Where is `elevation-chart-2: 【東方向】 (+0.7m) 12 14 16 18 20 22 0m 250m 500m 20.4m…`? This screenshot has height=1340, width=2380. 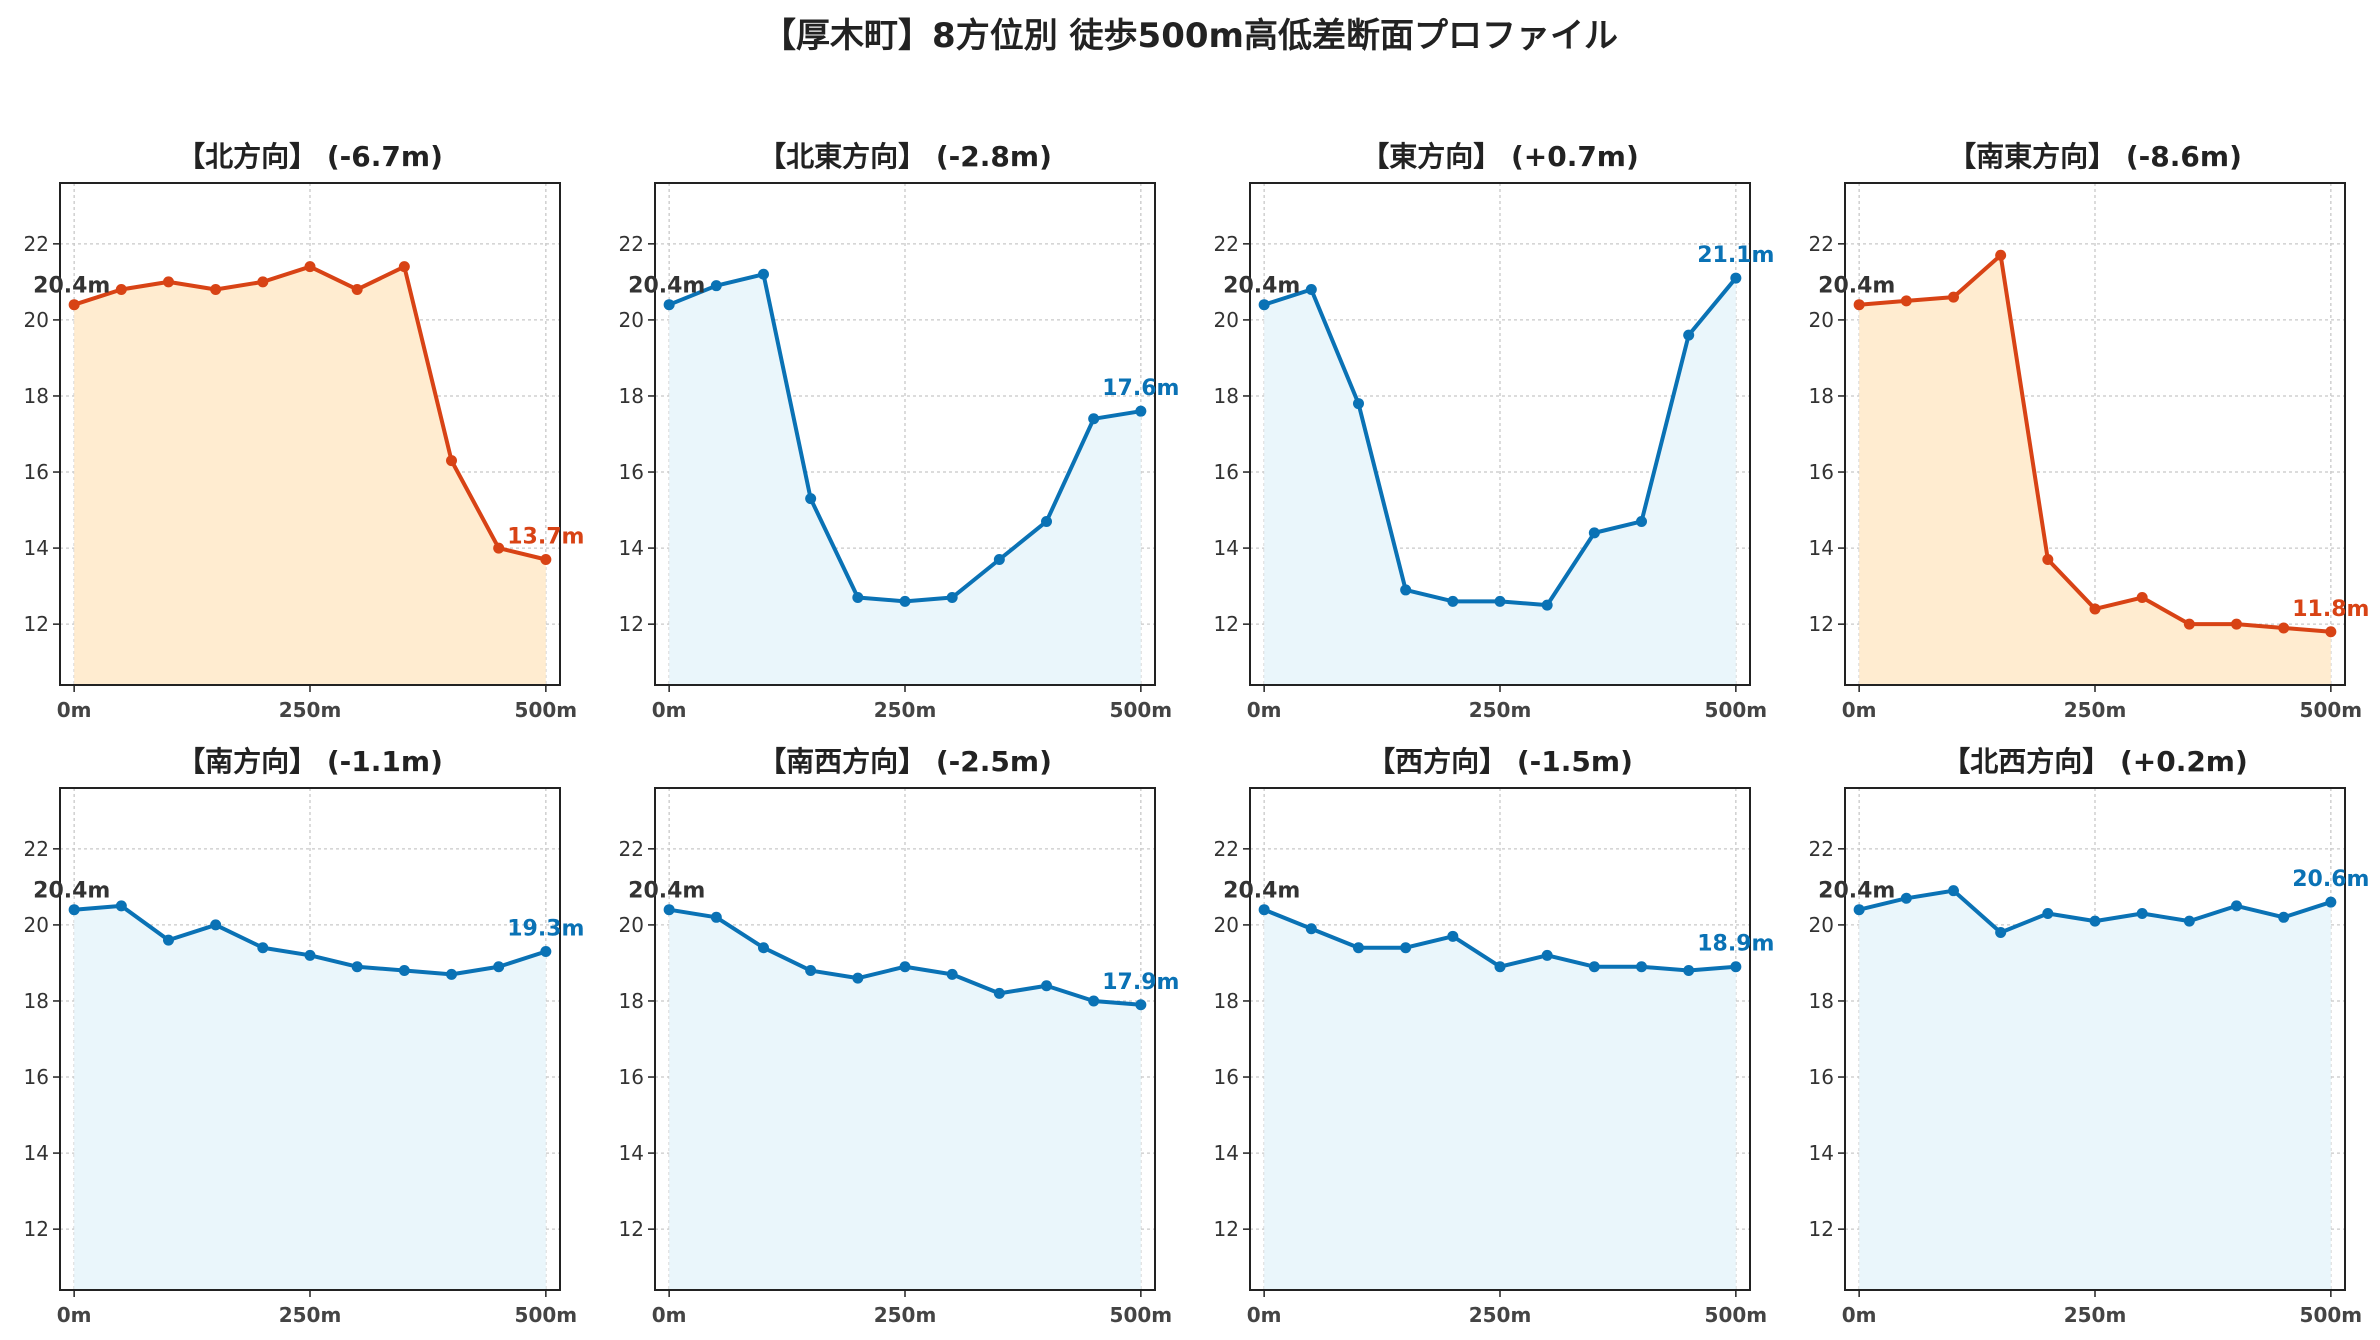
elevation-chart-2: 【東方向】 (+0.7m) 12 14 16 18 20 22 0m 250m 500m 20.4m… is located at coordinates (1494, 431).